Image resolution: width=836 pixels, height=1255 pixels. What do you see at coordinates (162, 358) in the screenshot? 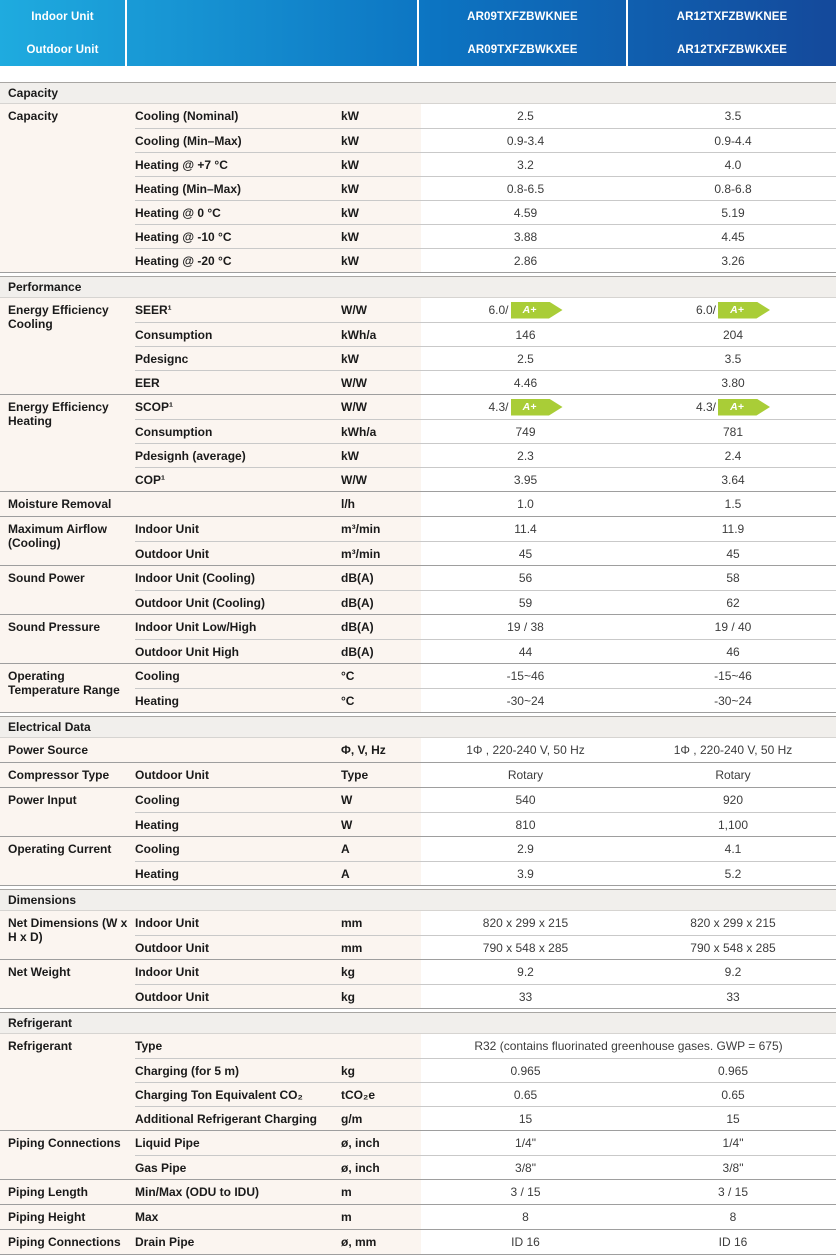
I see `row-label: Pdesignc` at bounding box center [162, 358].